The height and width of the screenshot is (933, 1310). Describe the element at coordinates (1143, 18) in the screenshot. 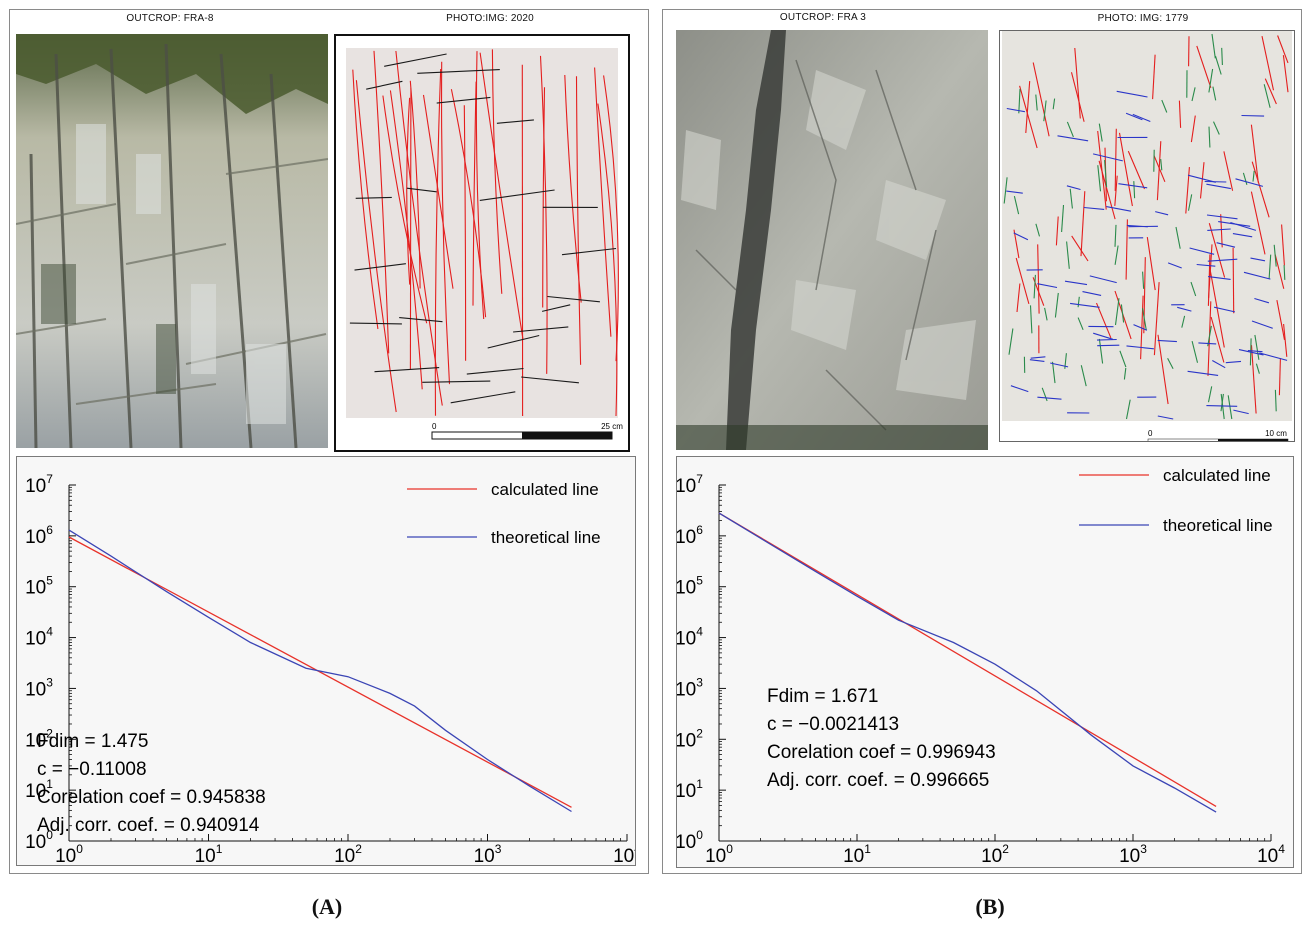

I see `photo-label: PHOTO: IMG: 1779` at that location.